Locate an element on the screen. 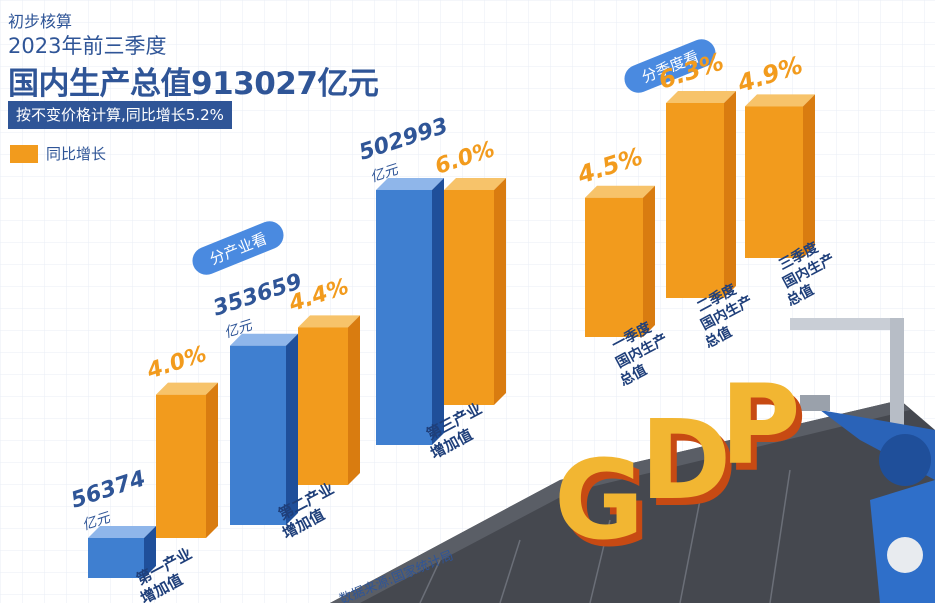 The image size is (935, 603). quarter-growth-label-1: 4.5% is located at coordinates (609, 166).